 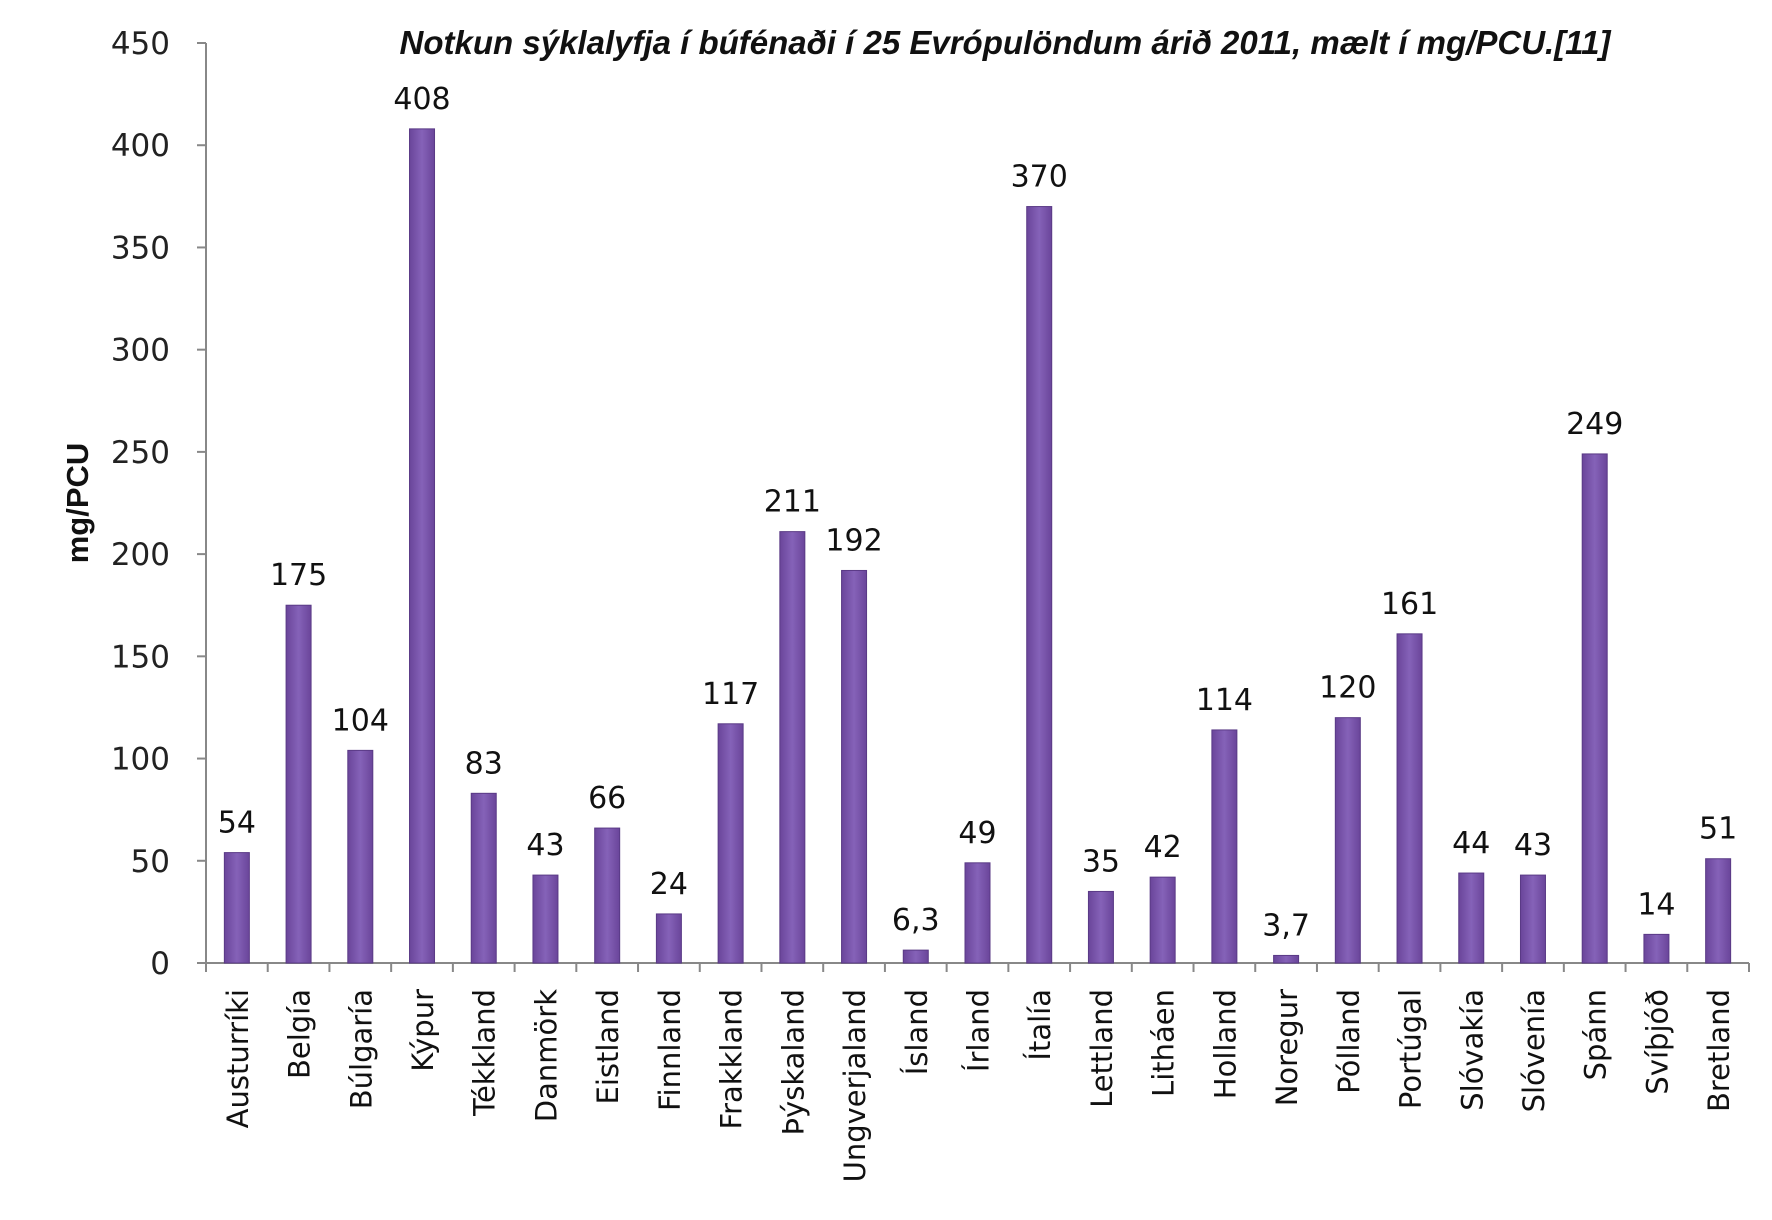 What do you see at coordinates (140, 555) in the screenshot?
I see `y-tick-label: 200` at bounding box center [140, 555].